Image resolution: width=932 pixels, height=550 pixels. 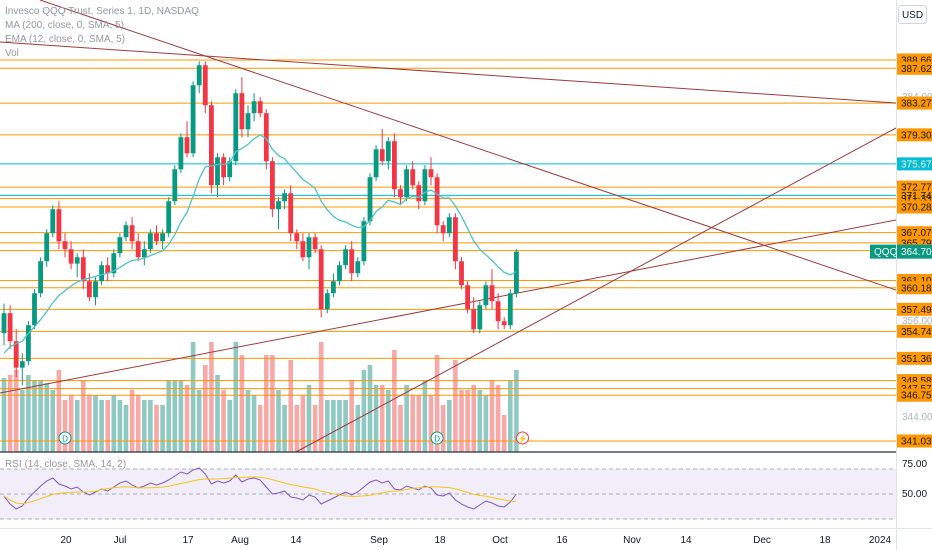 What do you see at coordinates (917, 417) in the screenshot?
I see `price-tick-label: 344.00` at bounding box center [917, 417].